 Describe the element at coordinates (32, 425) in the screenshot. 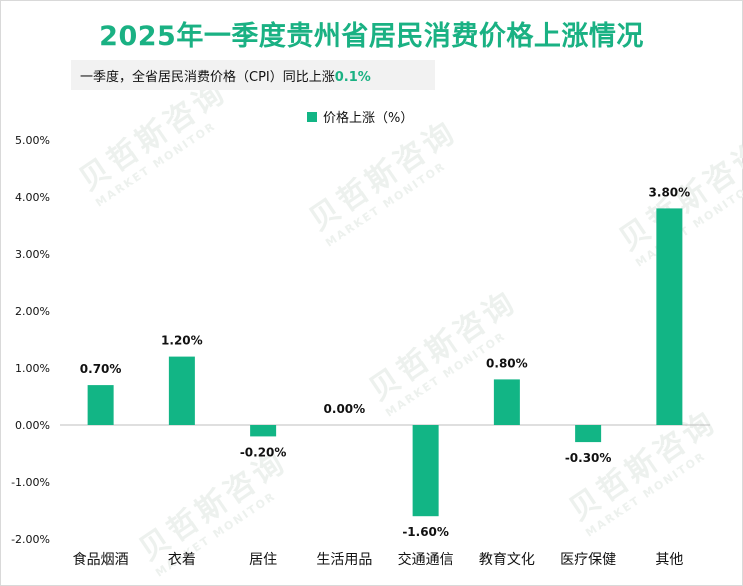

I see `y-tick-label: 0.00%` at that location.